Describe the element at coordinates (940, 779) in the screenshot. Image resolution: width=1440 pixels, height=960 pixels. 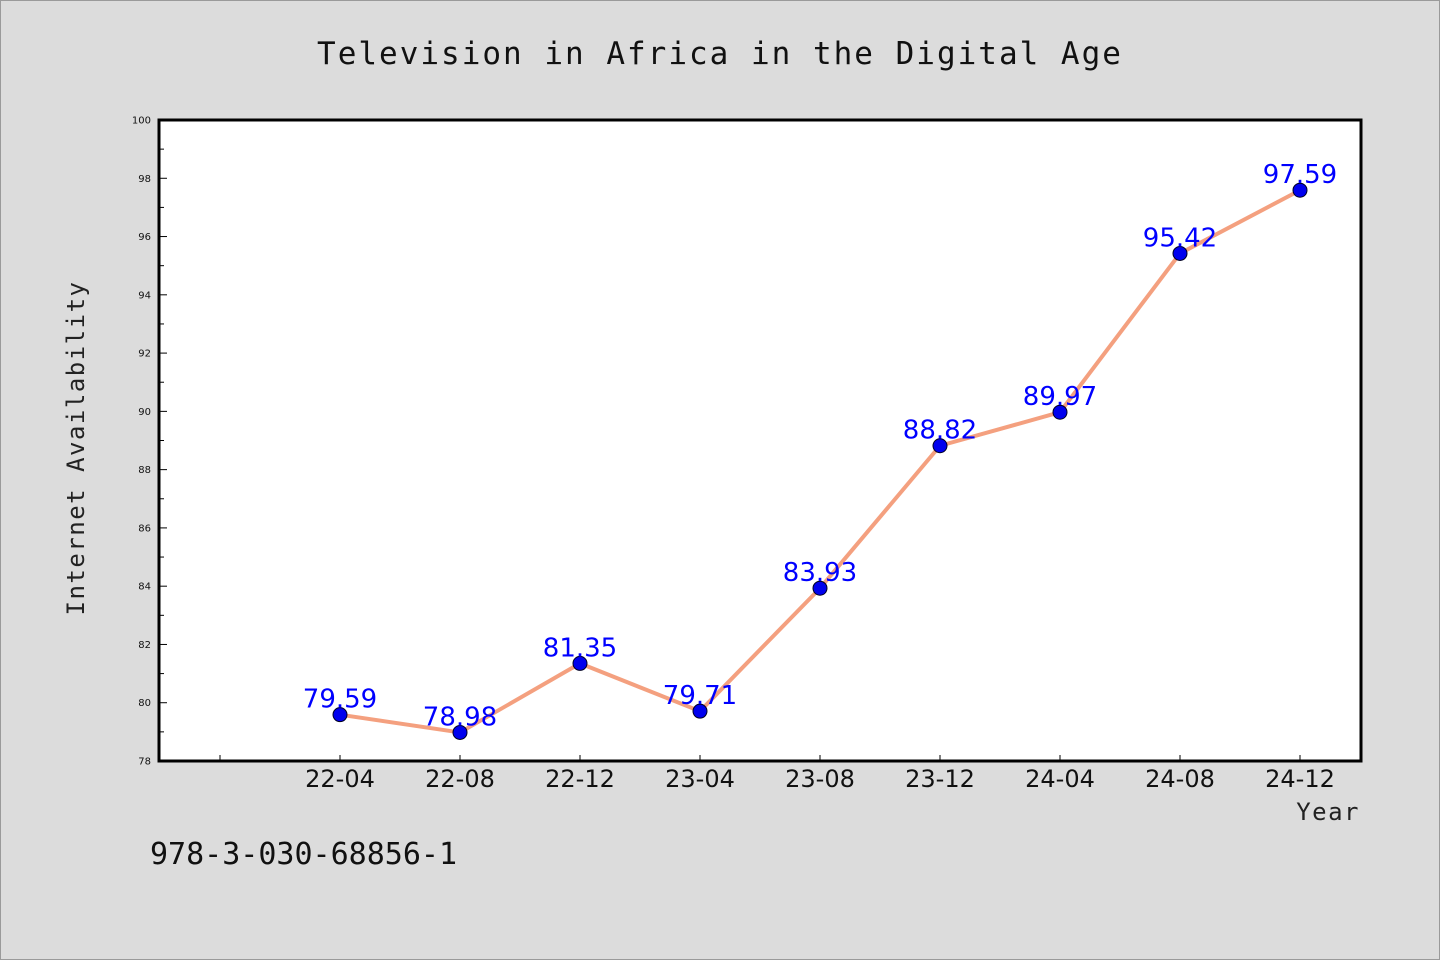
I see `x-tick-label: 23-12` at that location.